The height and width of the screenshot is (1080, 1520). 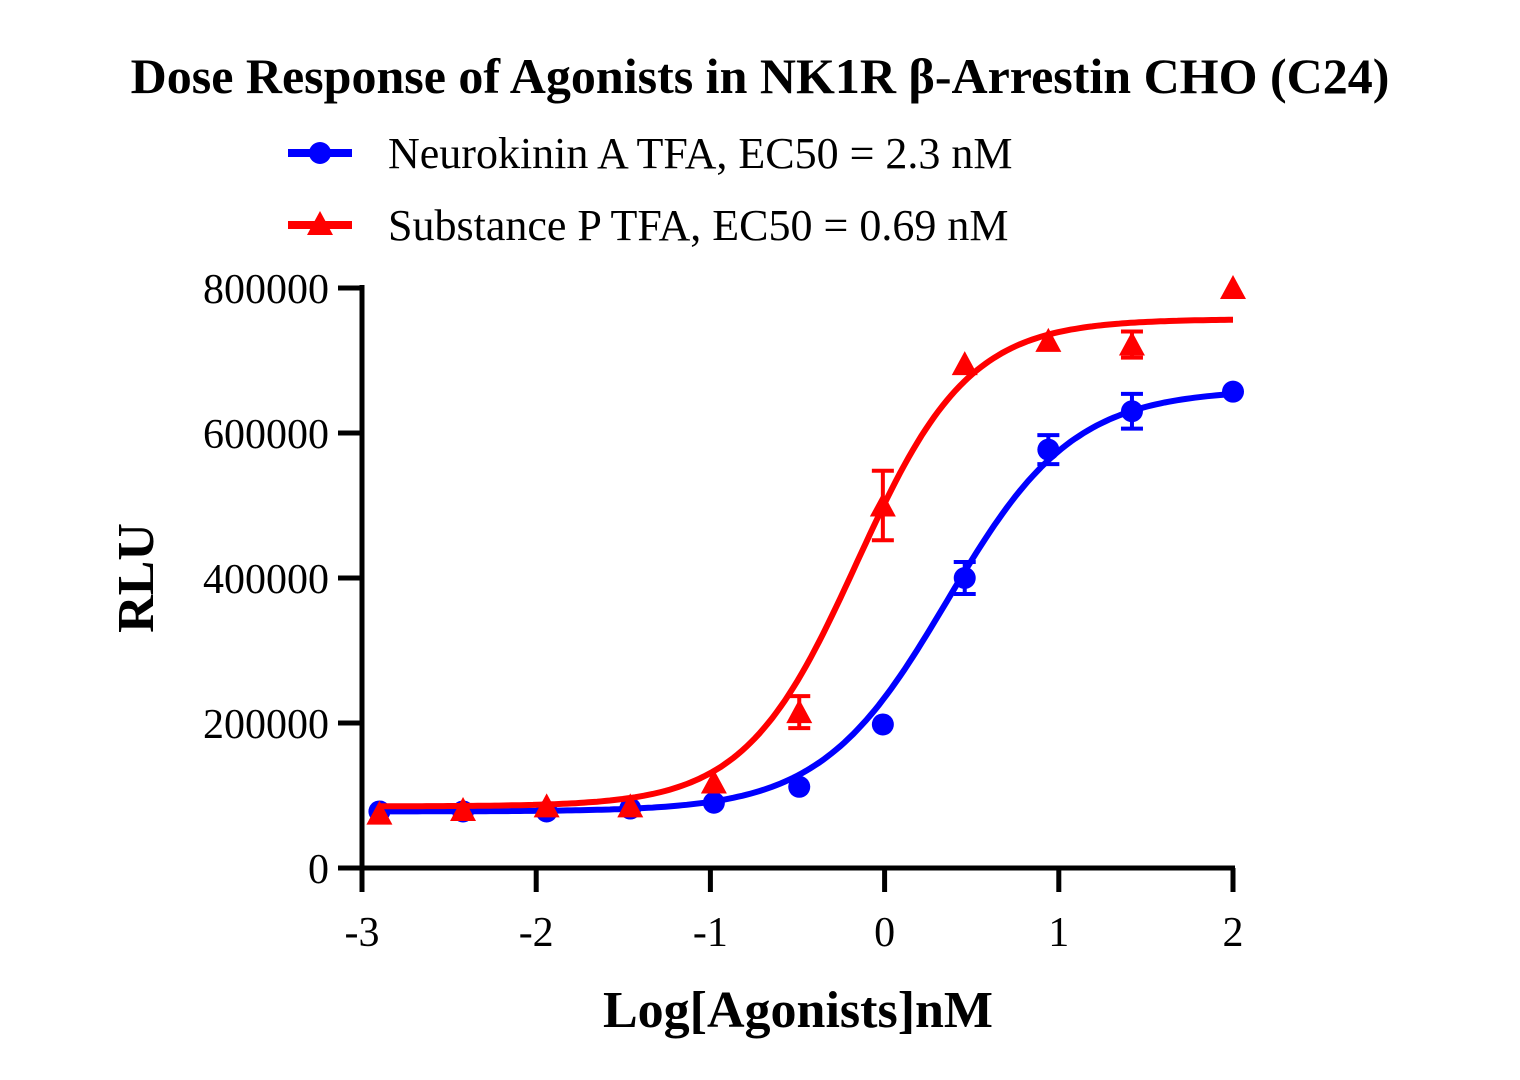 What do you see at coordinates (536, 933) in the screenshot?
I see `x-tick-label: -2` at bounding box center [536, 933].